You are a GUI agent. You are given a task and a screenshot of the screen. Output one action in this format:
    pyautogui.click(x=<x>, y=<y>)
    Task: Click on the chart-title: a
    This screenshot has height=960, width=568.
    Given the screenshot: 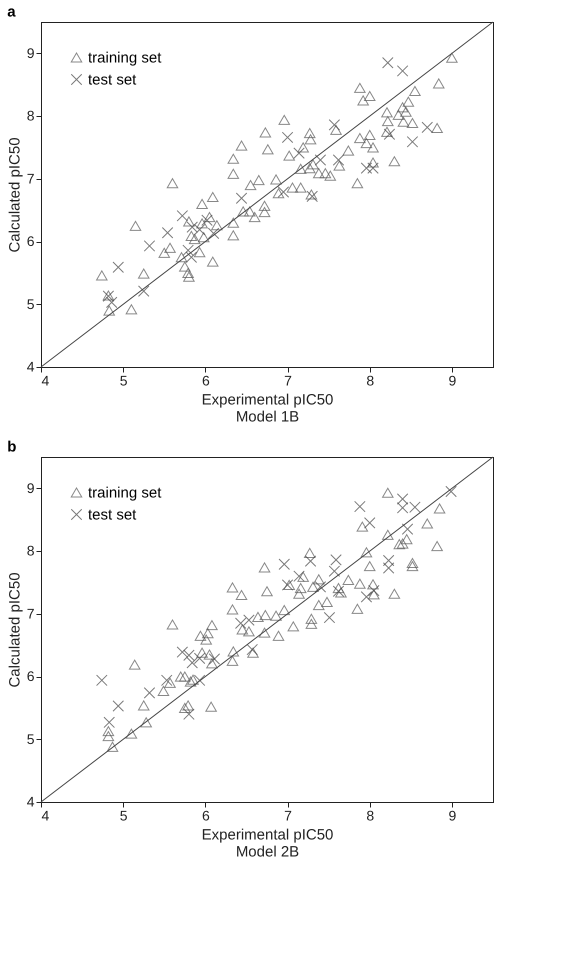 What is the action you would take?
    pyautogui.click(x=11, y=12)
    